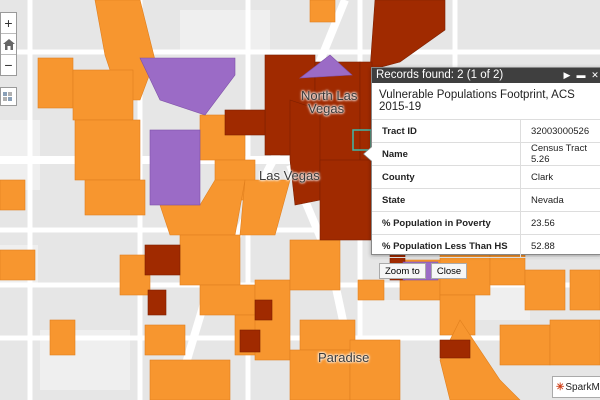 The width and height of the screenshot is (600, 400). I want to click on table-row: % Population Less Than HS 52.88, so click(486, 246).